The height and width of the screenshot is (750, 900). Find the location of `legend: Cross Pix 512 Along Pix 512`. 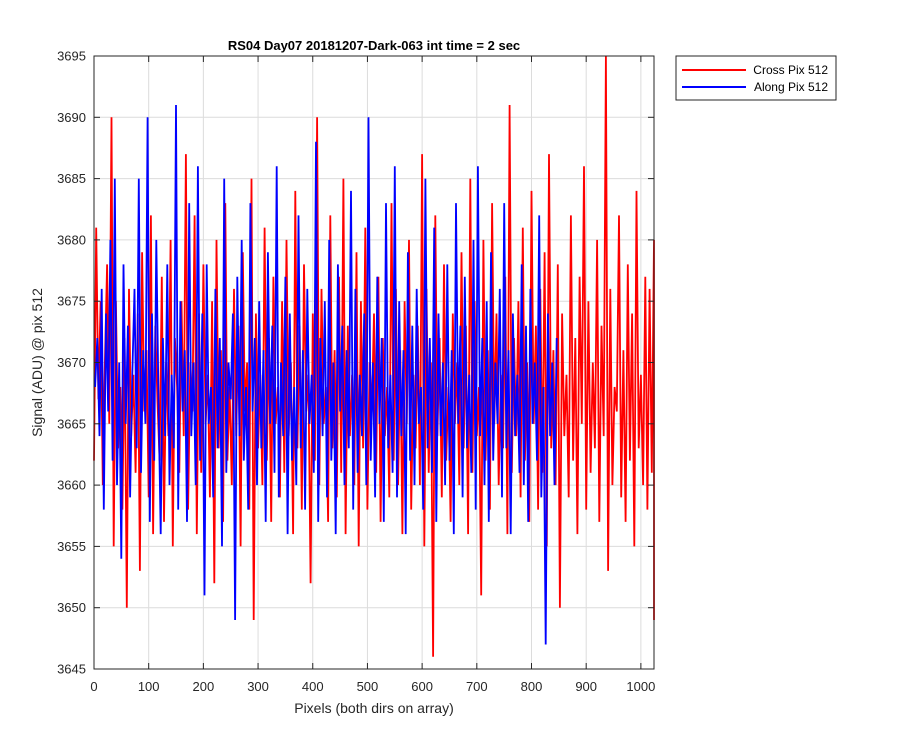

legend: Cross Pix 512 Along Pix 512 is located at coordinates (756, 78).